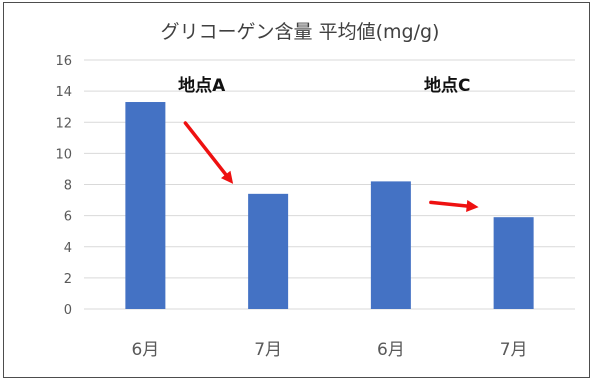 Image resolution: width=595 pixels, height=383 pixels. What do you see at coordinates (68, 186) in the screenshot?
I see `y-tick-label: 8` at bounding box center [68, 186].